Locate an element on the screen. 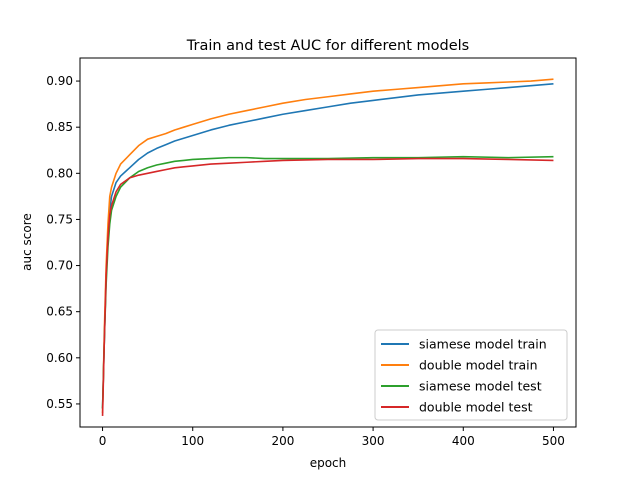 Image resolution: width=640 pixels, height=480 pixels. legend-box is located at coordinates (471, 375).